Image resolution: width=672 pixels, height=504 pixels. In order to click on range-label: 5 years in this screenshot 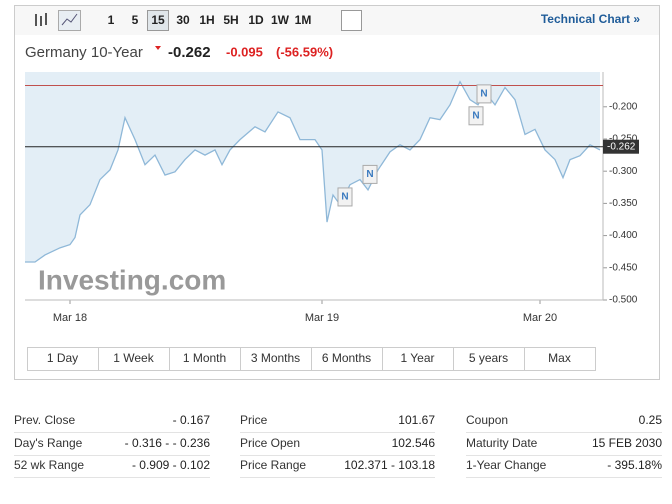, I will do `click(488, 358)`.